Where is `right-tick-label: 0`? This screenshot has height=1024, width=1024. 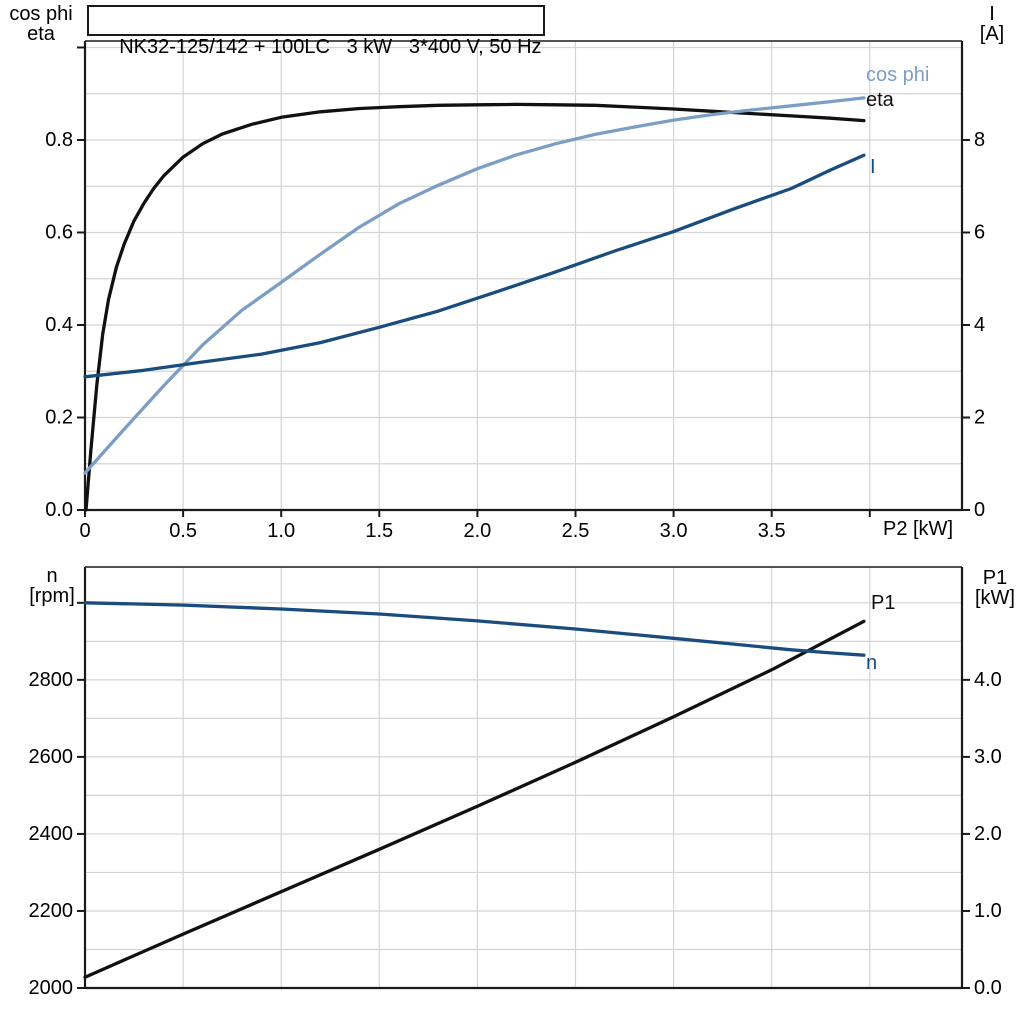 right-tick-label: 0 is located at coordinates (979, 510).